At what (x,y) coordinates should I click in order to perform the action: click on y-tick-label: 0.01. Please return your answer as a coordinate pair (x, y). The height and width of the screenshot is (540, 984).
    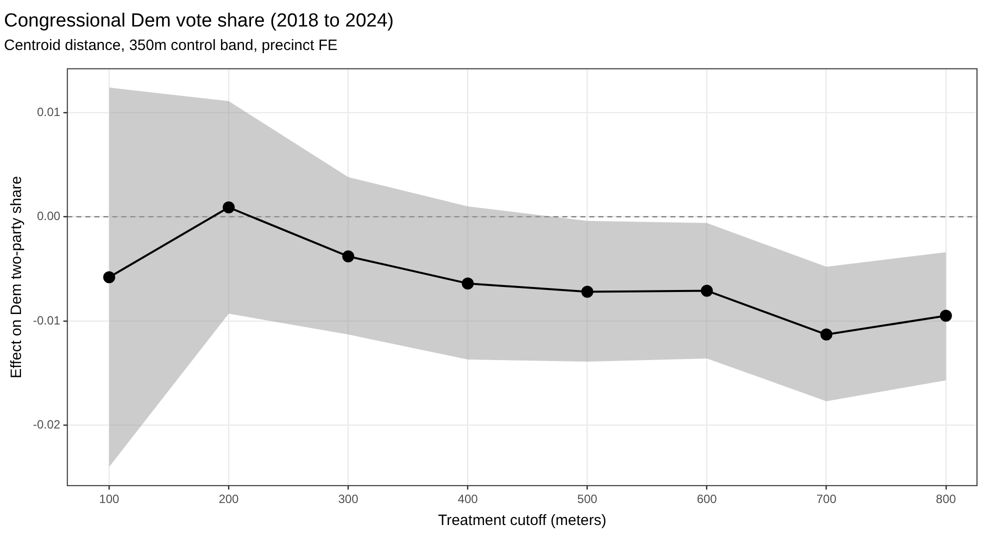
    Looking at the image, I should click on (48, 111).